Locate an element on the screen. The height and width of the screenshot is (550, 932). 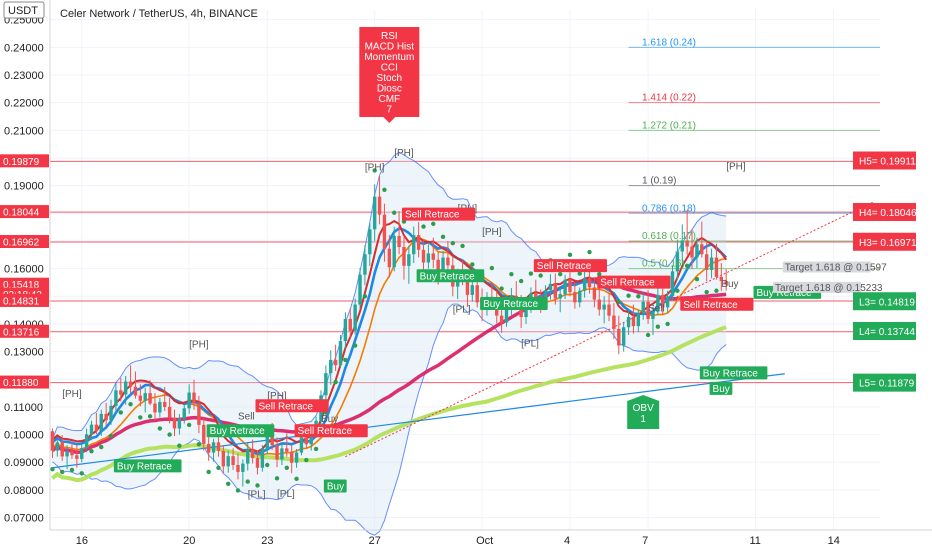
pivot-tag-box is located at coordinates (884, 160).